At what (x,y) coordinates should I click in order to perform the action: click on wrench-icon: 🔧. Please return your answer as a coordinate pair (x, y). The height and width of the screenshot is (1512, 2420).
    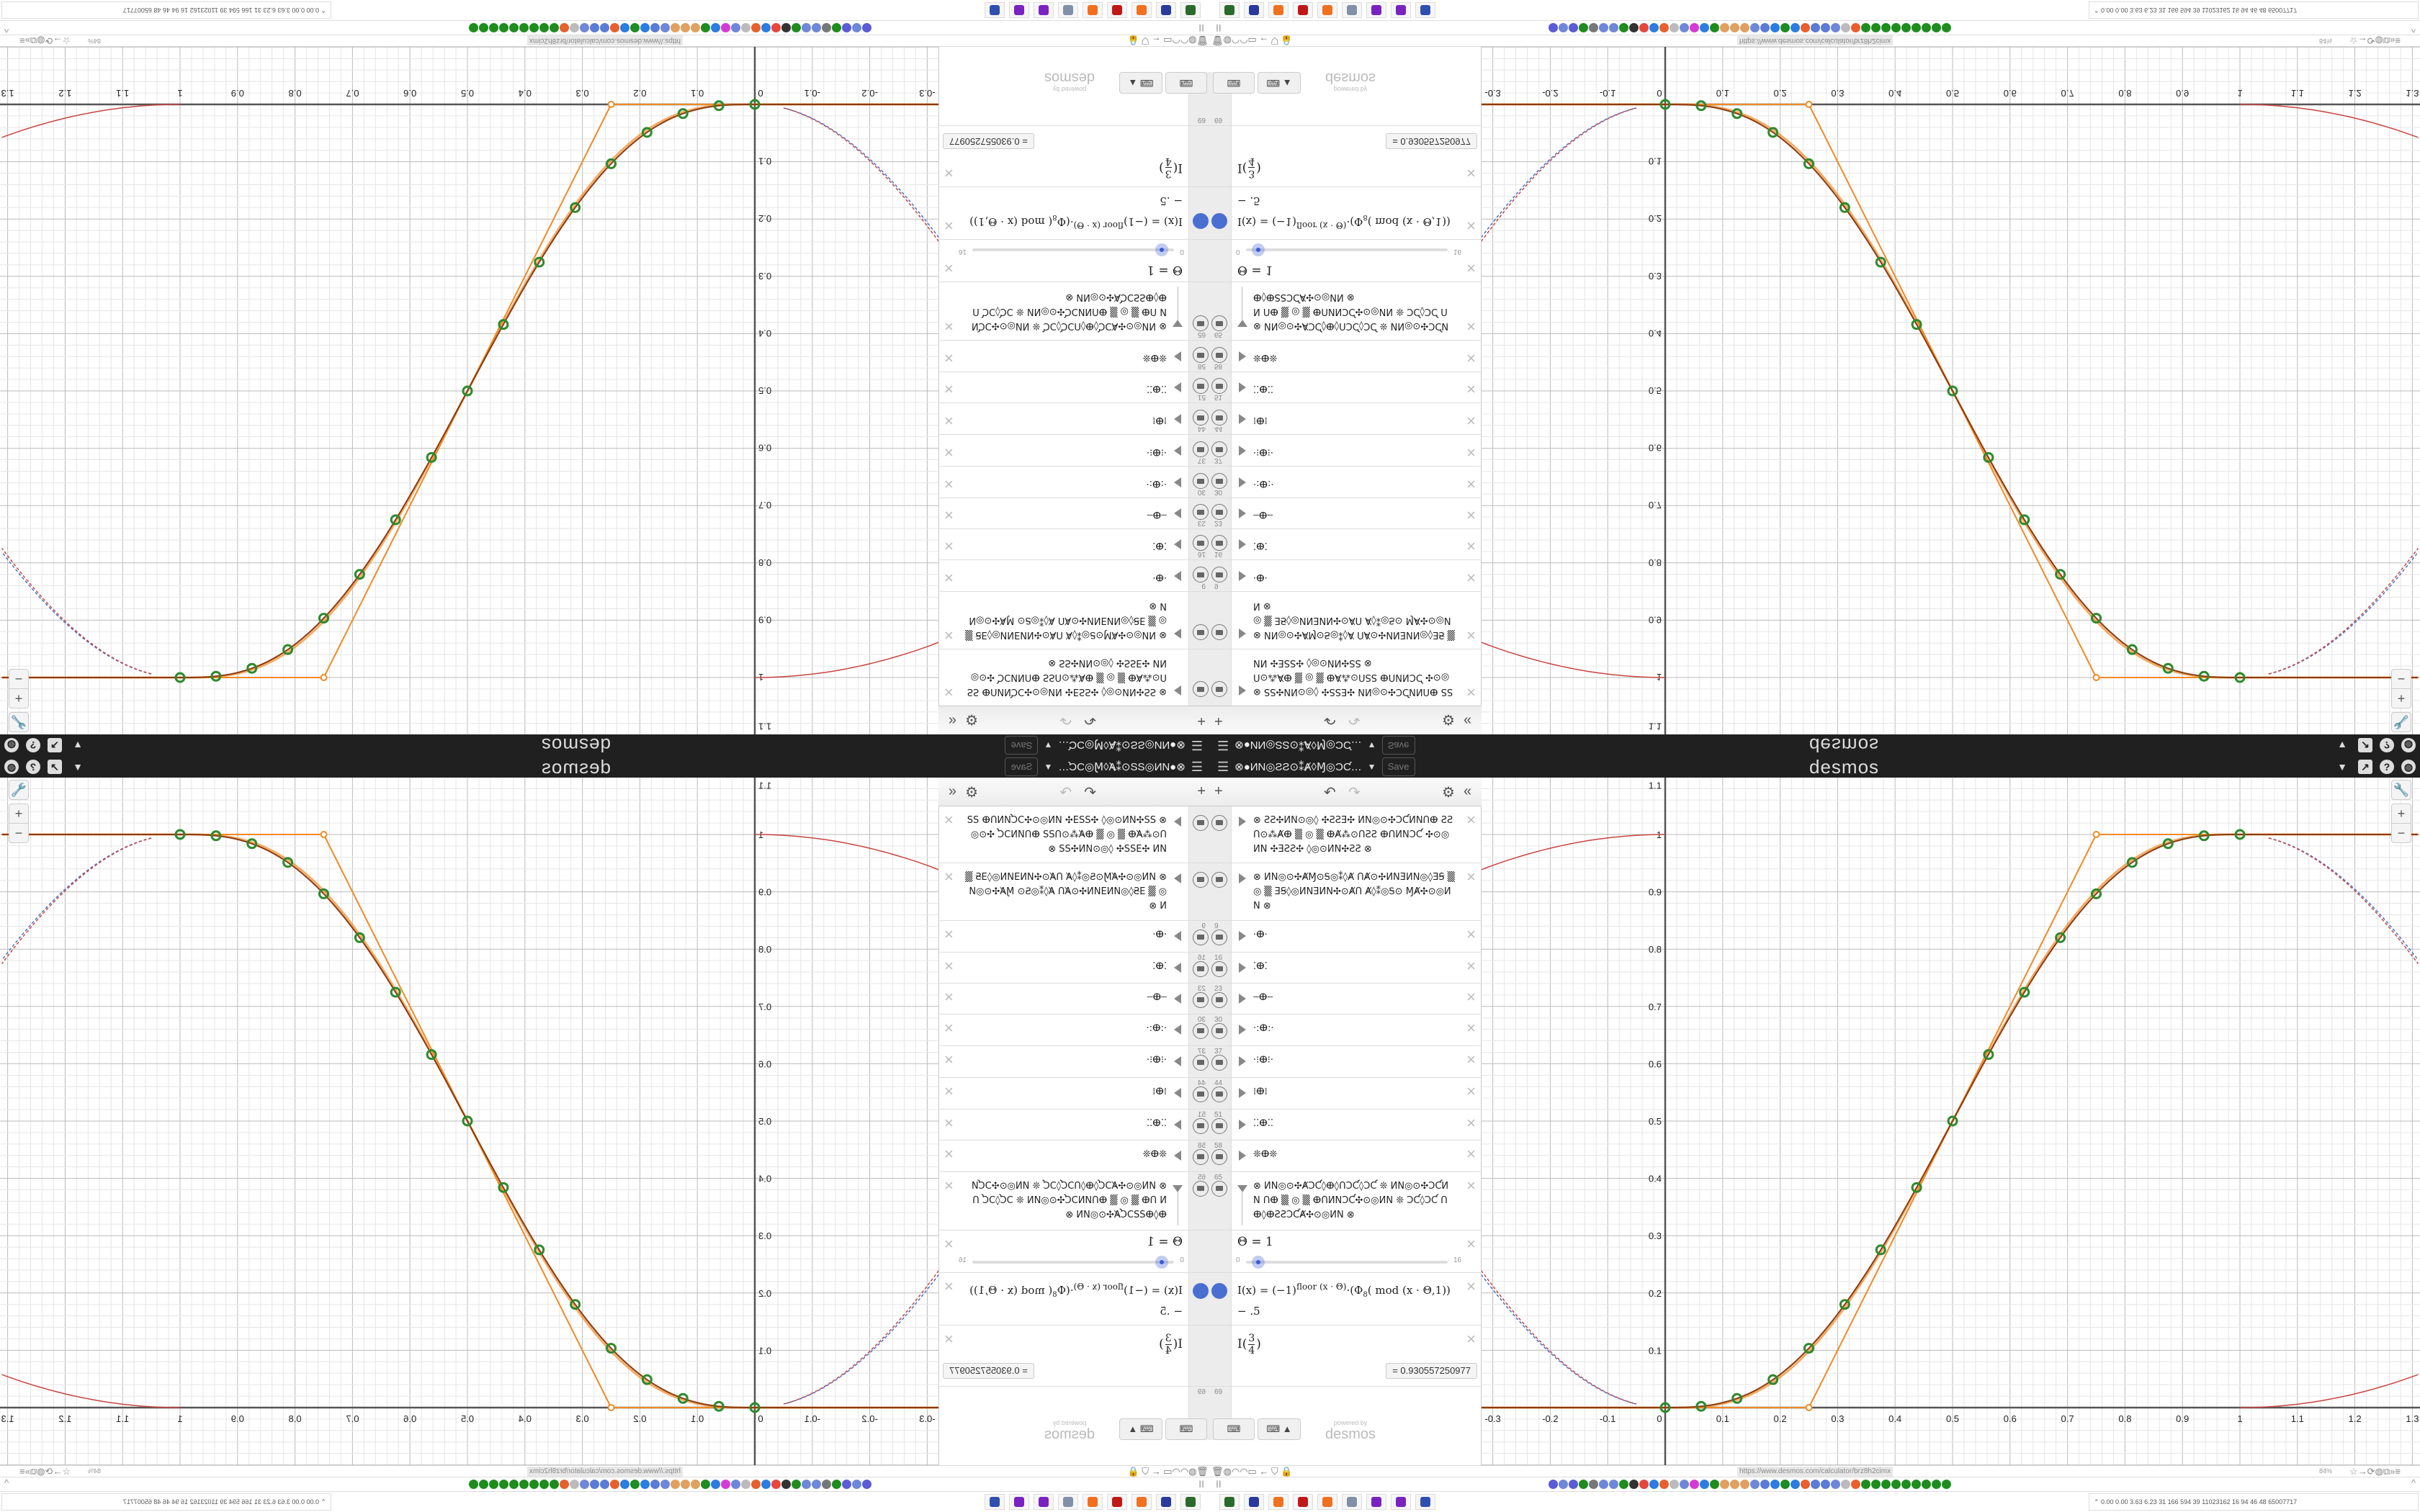
    Looking at the image, I should click on (19, 722).